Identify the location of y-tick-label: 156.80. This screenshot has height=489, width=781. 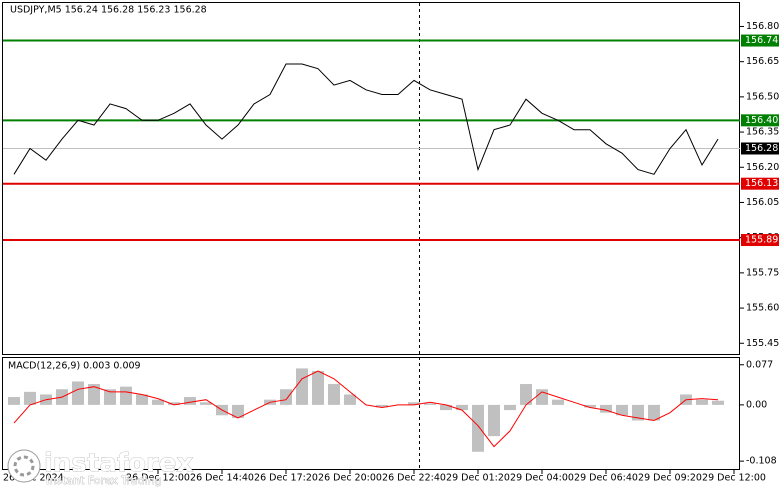
(762, 26).